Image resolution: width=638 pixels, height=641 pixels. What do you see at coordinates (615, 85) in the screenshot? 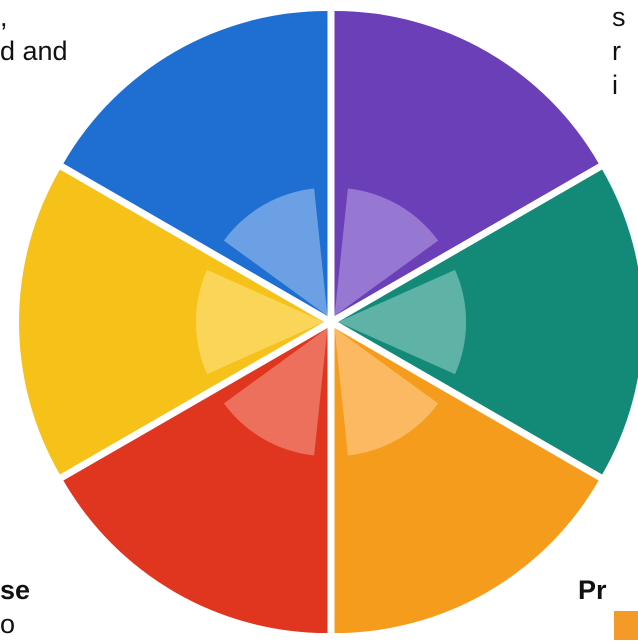
I see `text-line: i` at bounding box center [615, 85].